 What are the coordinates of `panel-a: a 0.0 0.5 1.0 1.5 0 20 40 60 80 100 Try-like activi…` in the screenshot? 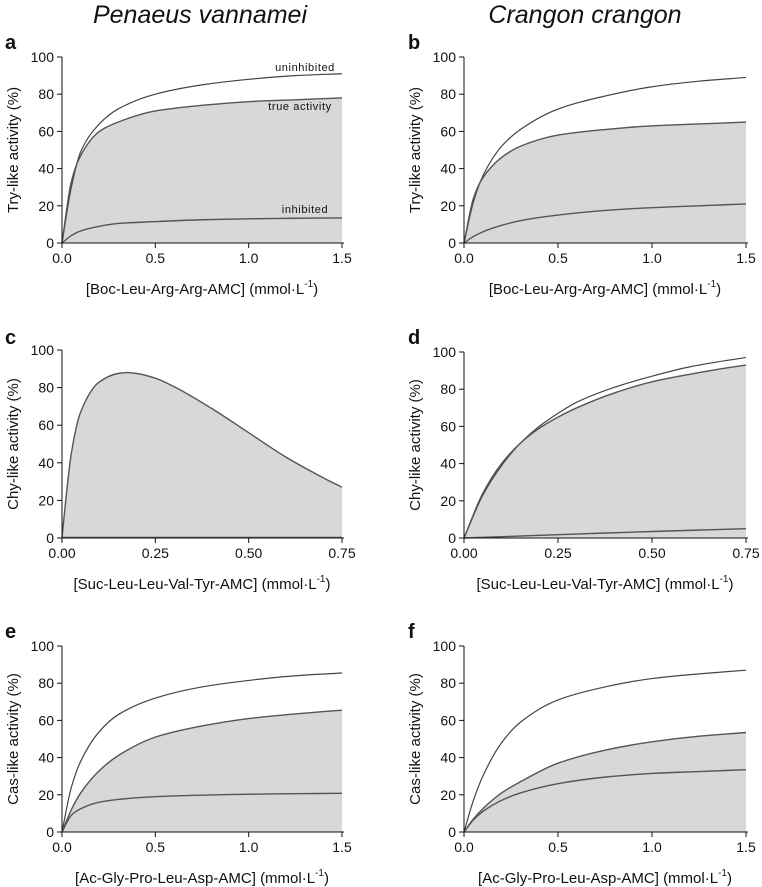 It's located at (178, 165).